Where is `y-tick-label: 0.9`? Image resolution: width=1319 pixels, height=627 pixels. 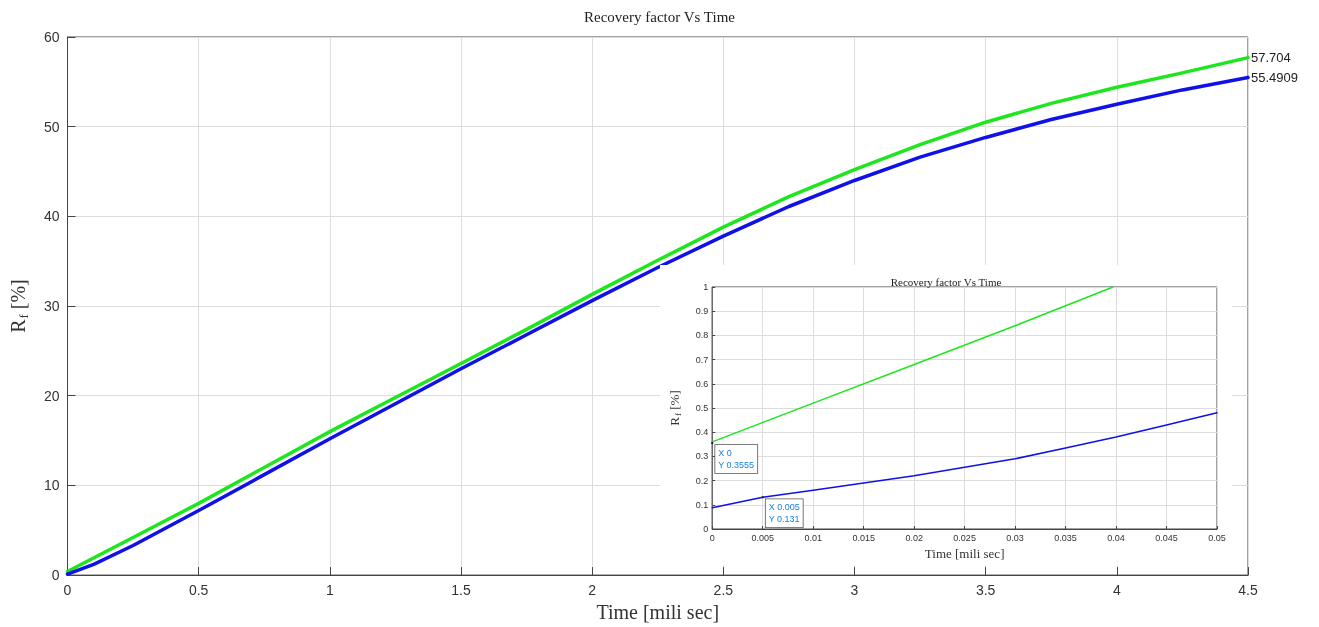 y-tick-label: 0.9 is located at coordinates (702, 311).